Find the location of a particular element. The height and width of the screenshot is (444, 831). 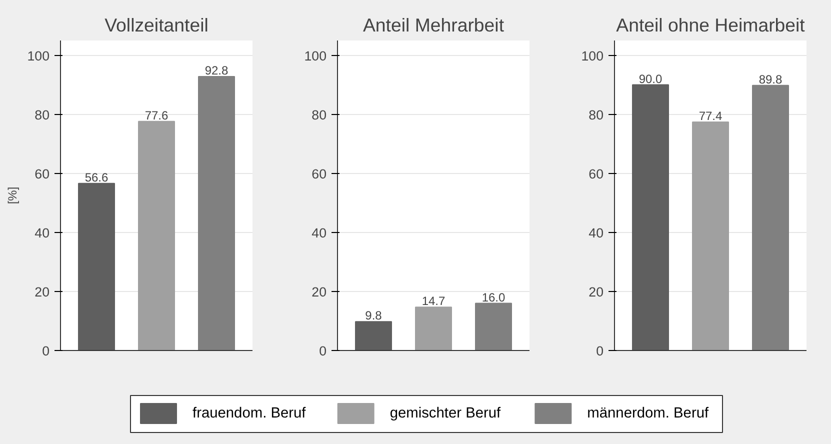

data-label: 77.6 is located at coordinates (156, 115).